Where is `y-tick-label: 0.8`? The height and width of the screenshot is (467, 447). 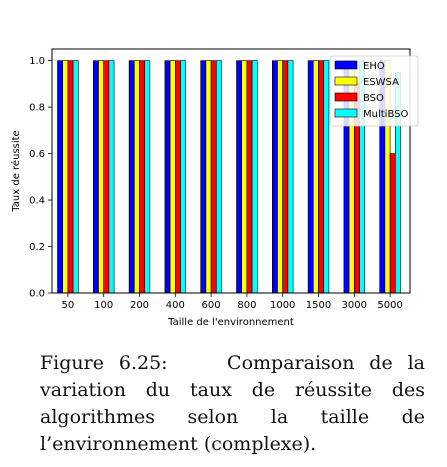 y-tick-label: 0.8 is located at coordinates (37, 108).